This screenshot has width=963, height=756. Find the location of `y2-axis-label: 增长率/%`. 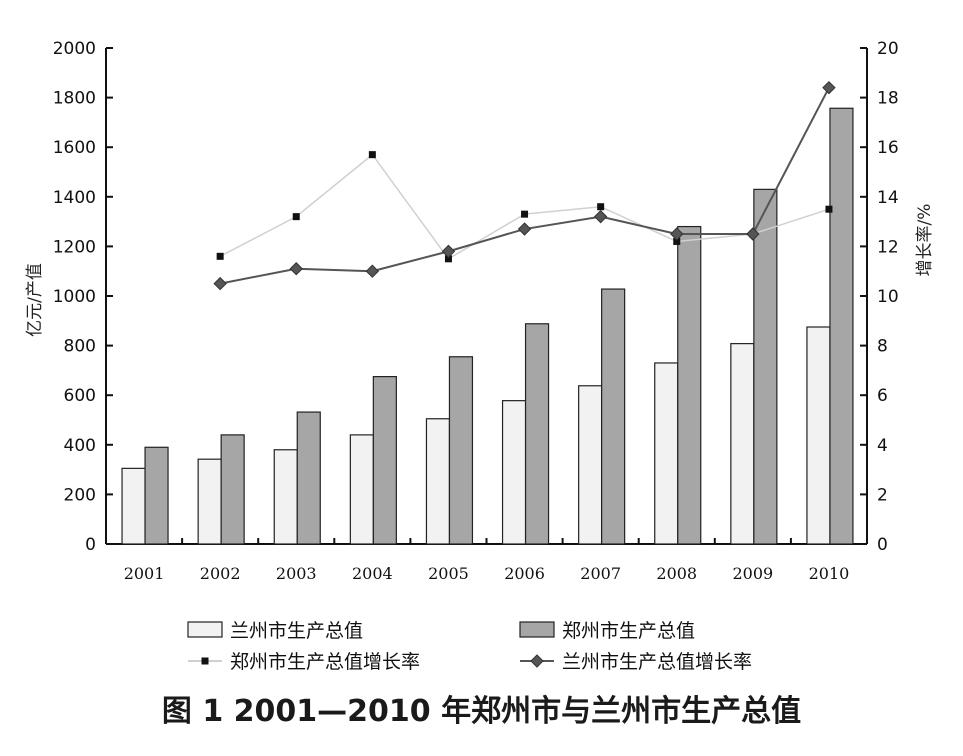

y2-axis-label: 增长率/% is located at coordinates (925, 240).